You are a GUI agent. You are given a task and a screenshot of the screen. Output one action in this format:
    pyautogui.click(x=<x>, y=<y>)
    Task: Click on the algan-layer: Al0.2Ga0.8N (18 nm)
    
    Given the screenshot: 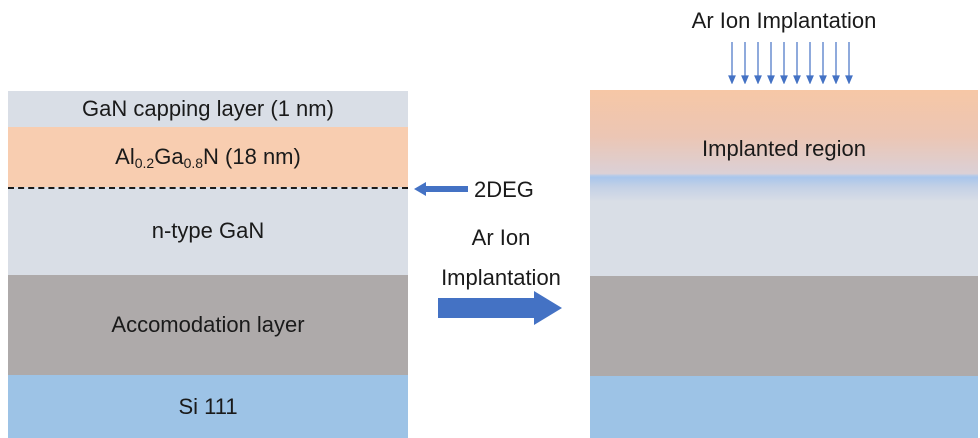 What is the action you would take?
    pyautogui.click(x=208, y=157)
    